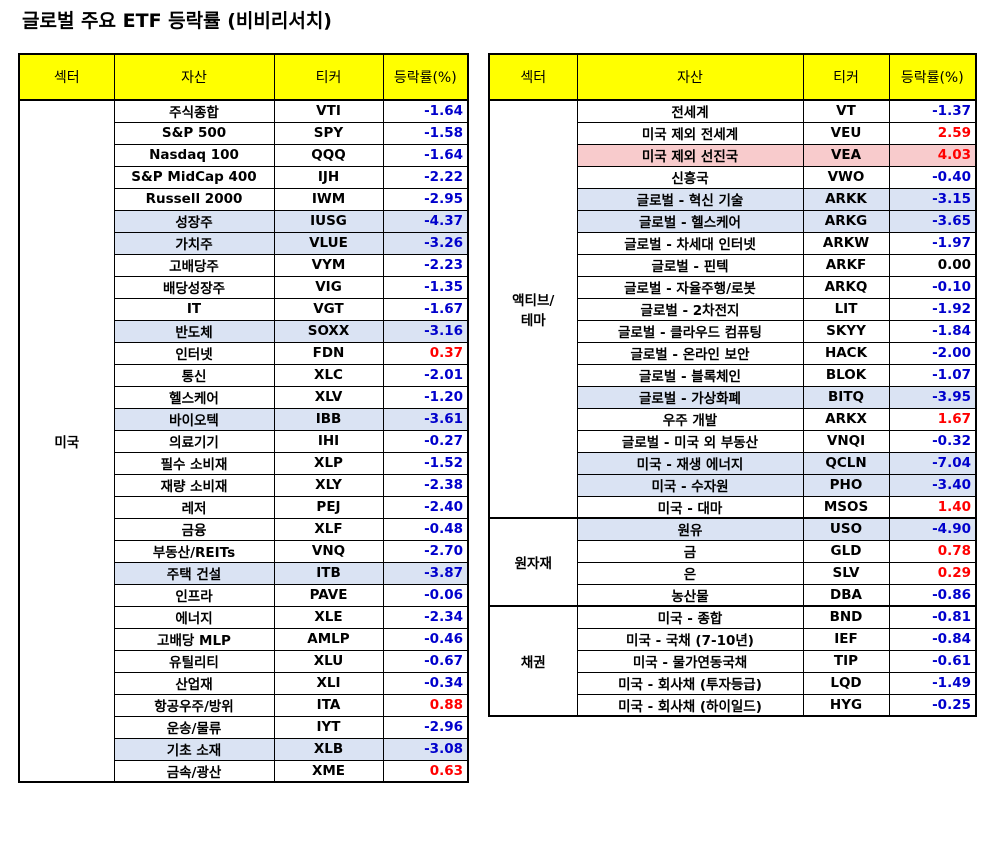  I want to click on table-row: 농산물 DBA -0.86, so click(733, 595).